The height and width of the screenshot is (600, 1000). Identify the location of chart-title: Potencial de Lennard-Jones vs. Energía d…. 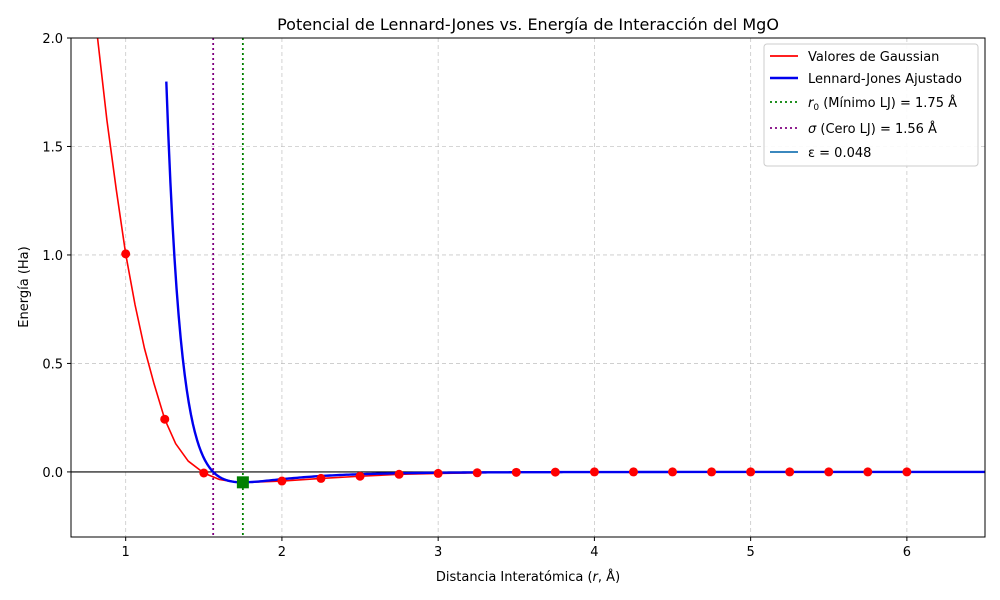
(528, 24).